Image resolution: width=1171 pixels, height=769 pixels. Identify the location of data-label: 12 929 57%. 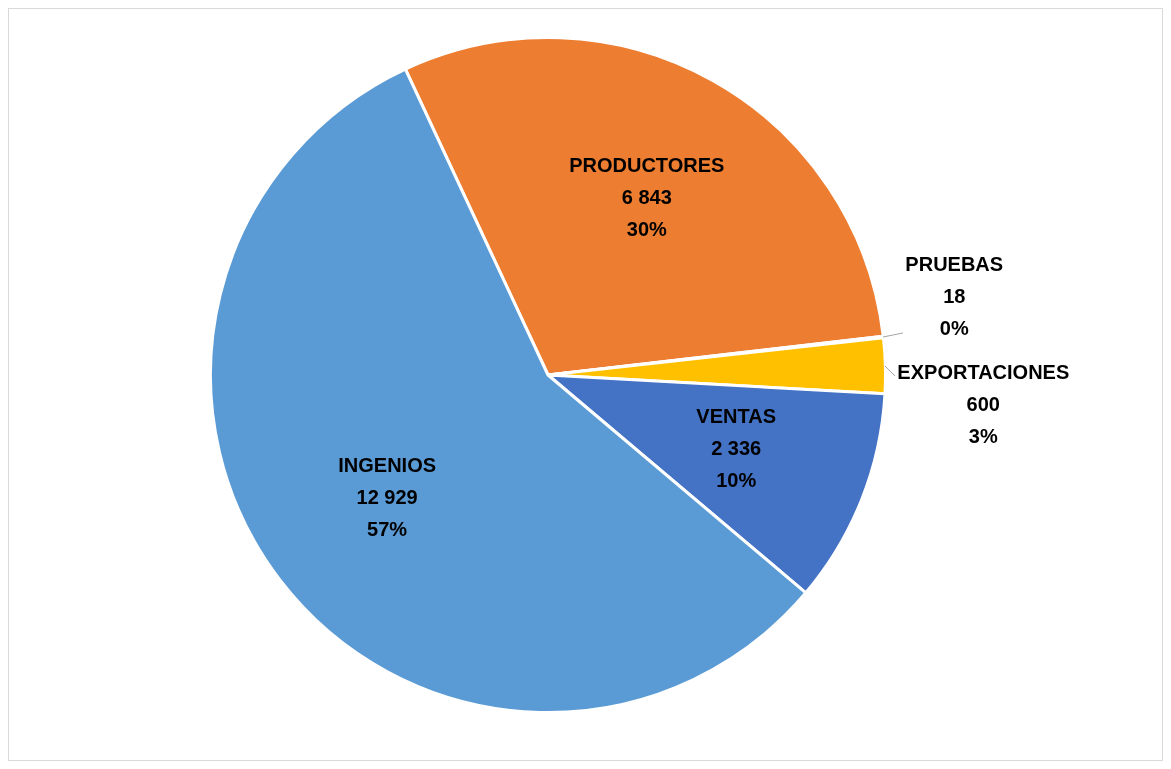
(387, 512).